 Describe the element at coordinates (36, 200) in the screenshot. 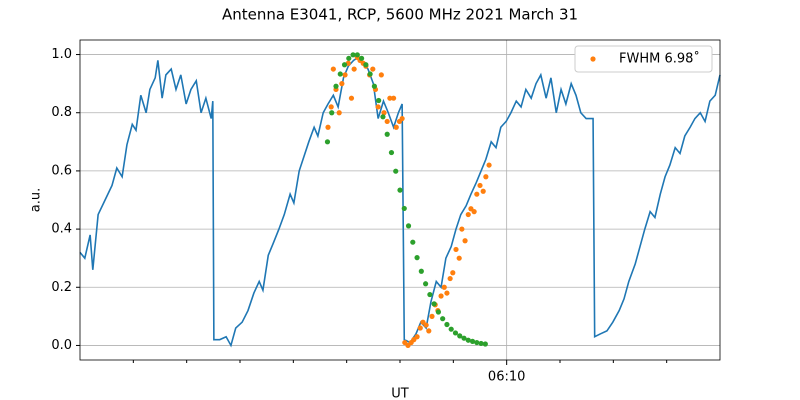

I see `y-axis-label: a.u.` at that location.